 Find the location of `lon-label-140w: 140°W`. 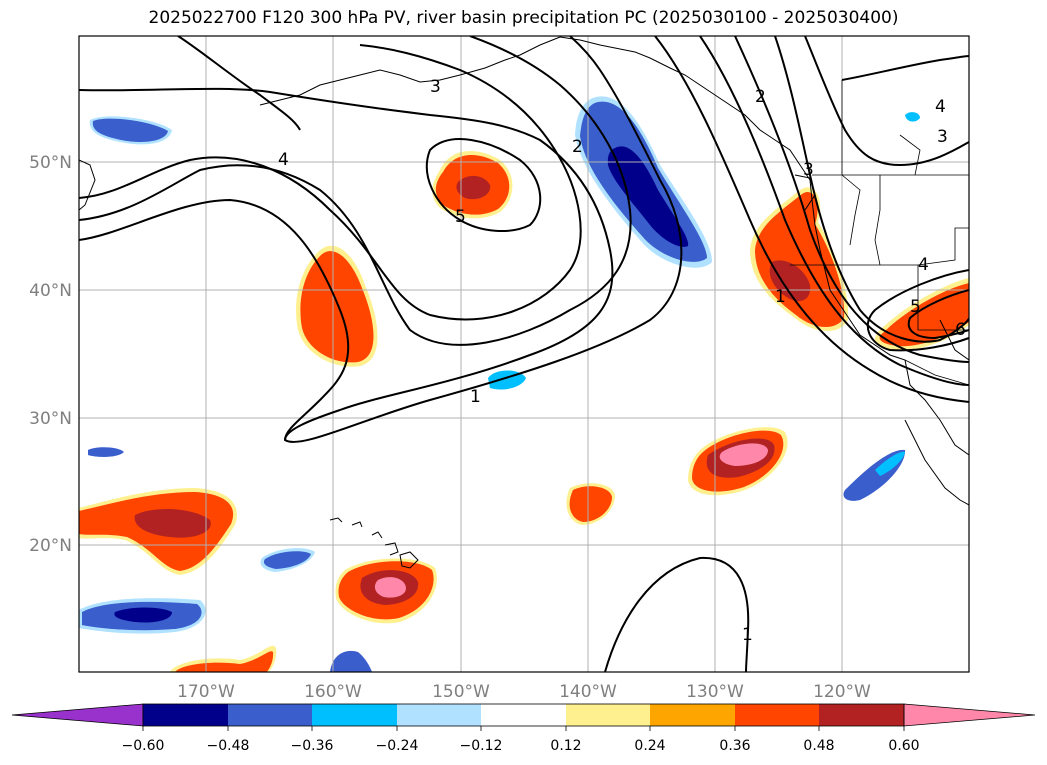

lon-label-140w: 140°W is located at coordinates (588, 692).